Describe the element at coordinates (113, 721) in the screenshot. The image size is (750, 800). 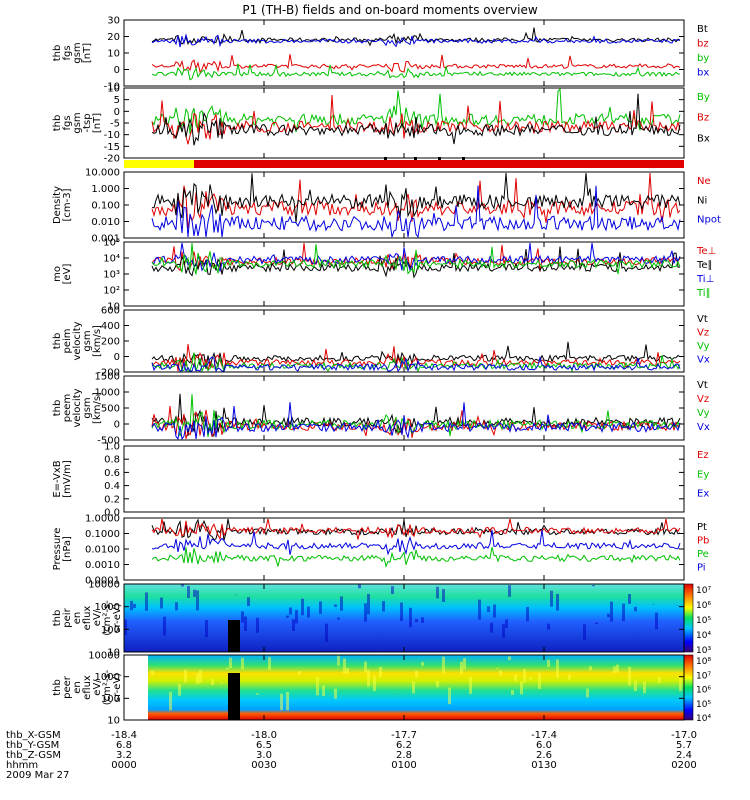
I see `y-tick-label: 10` at that location.